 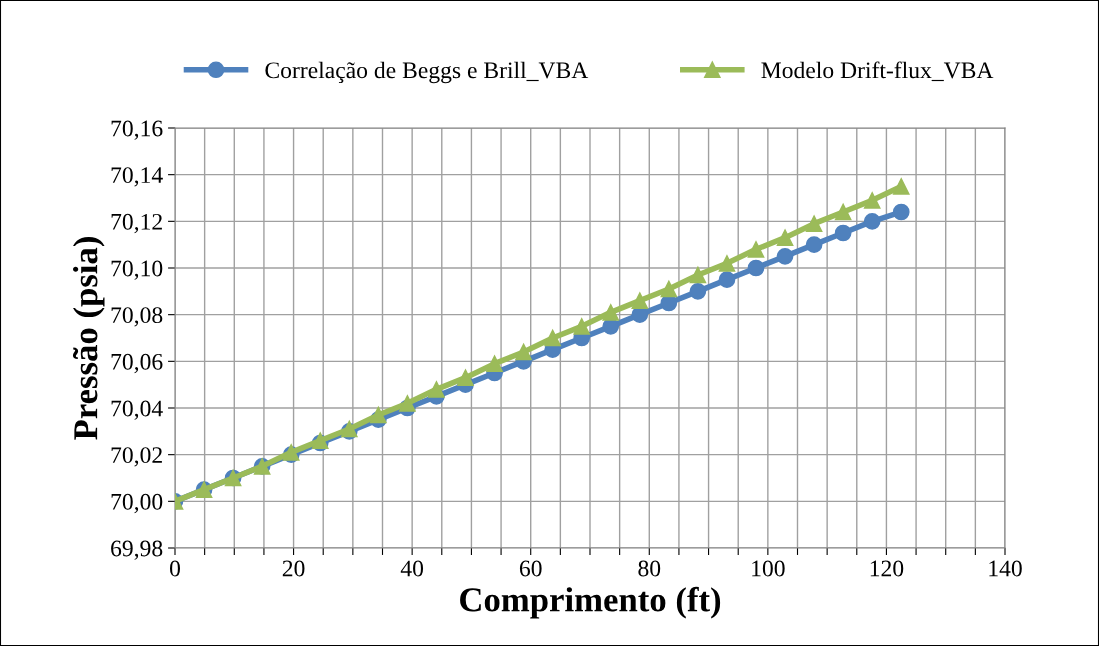 I want to click on x-tick-label: 100, so click(x=768, y=568).